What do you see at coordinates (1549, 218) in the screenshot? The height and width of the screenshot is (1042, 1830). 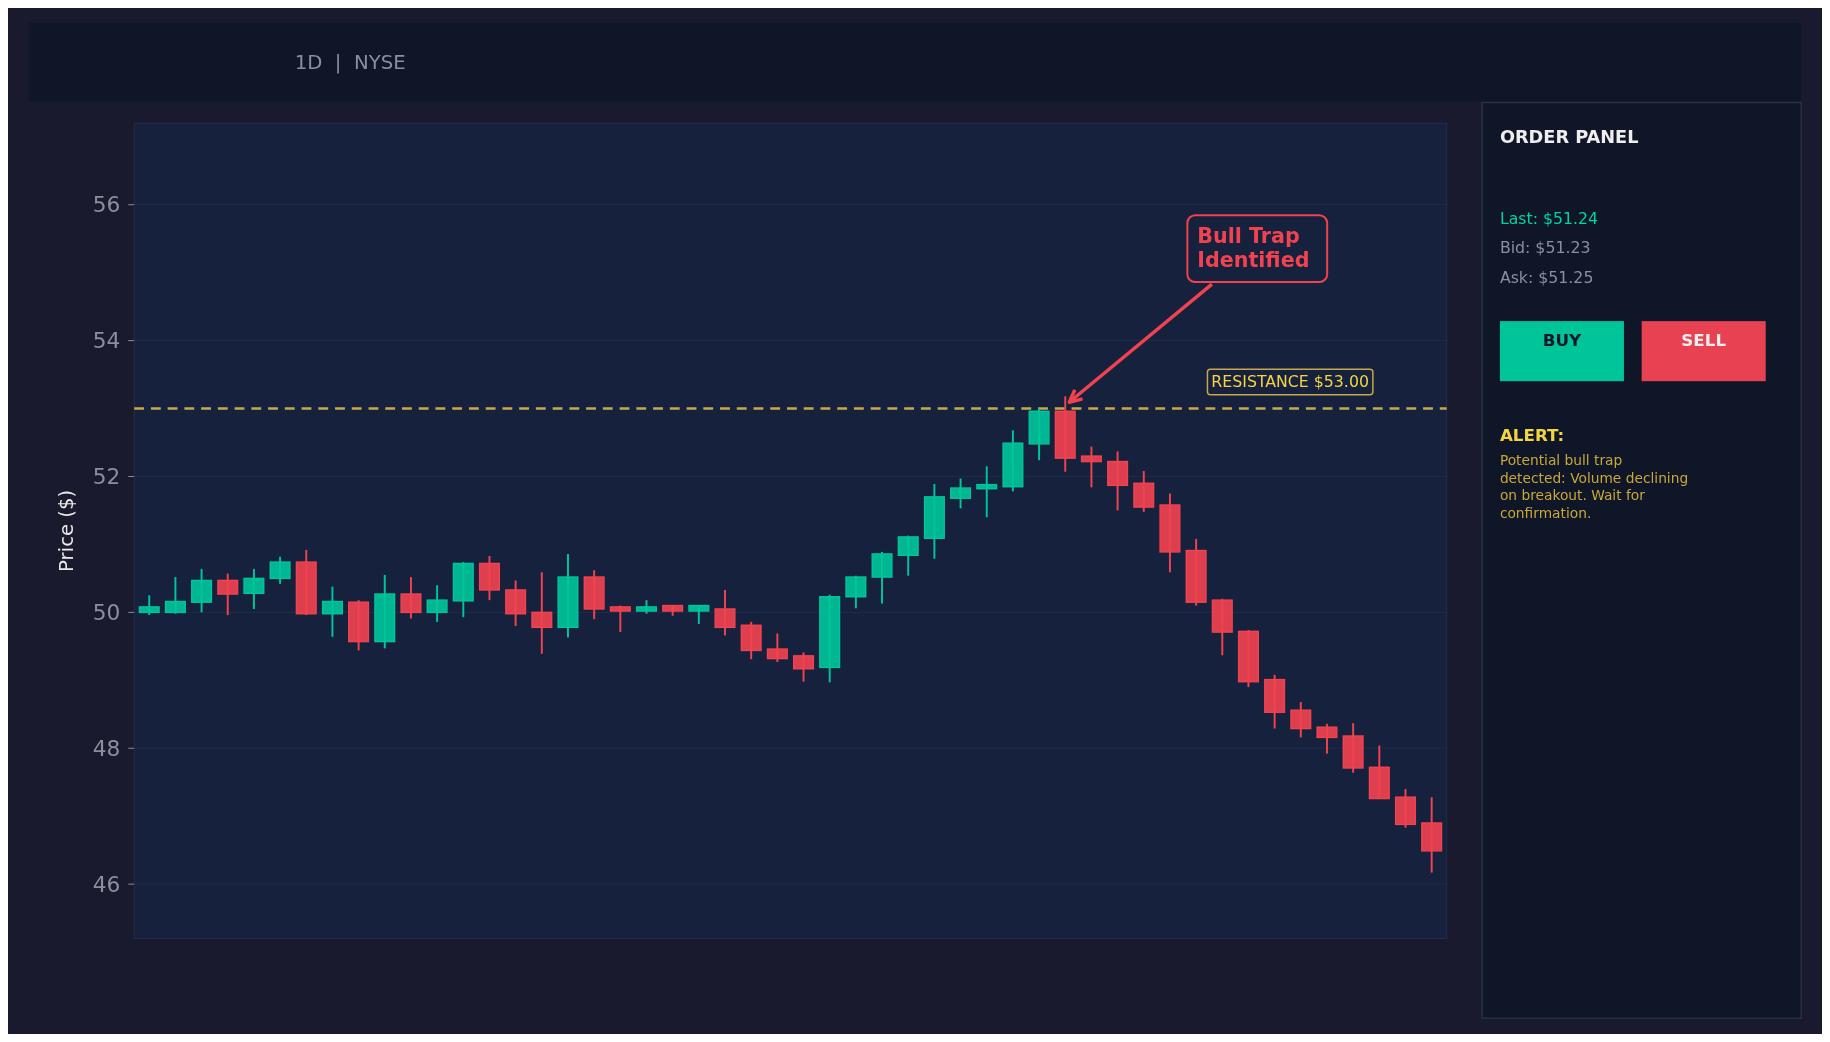 I see `text: Last: $51.24` at bounding box center [1549, 218].